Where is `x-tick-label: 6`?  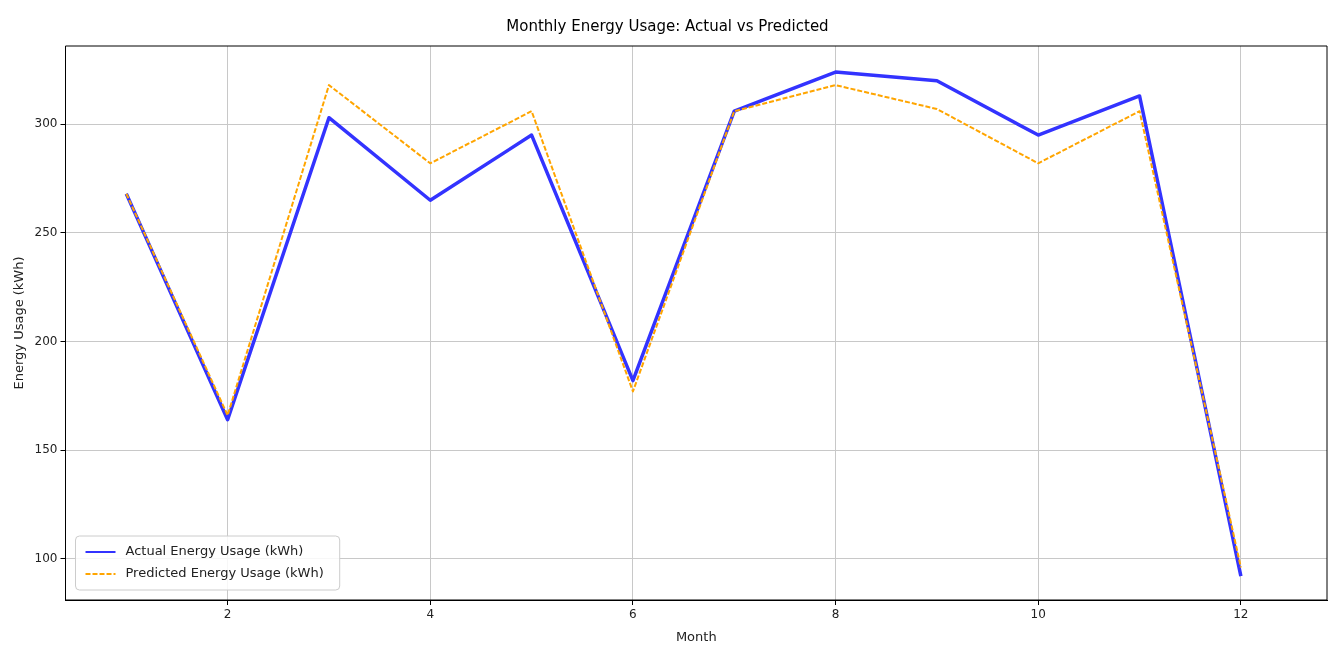
x-tick-label: 6 is located at coordinates (633, 614).